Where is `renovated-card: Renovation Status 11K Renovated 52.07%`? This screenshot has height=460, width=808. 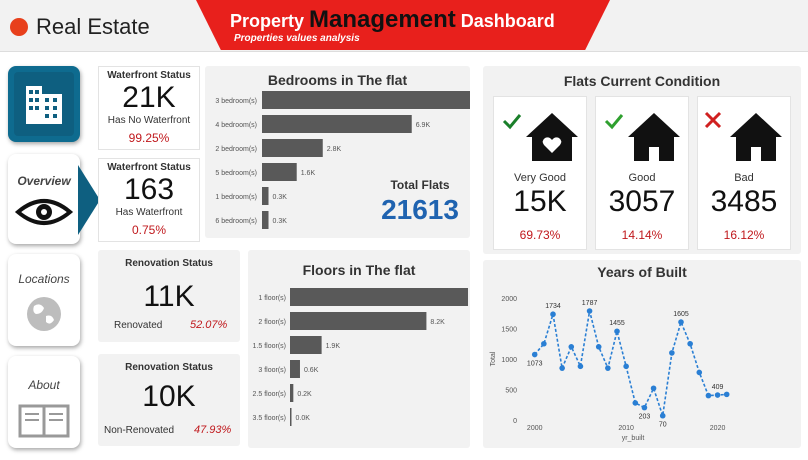
renovated-card: Renovation Status 11K Renovated 52.07% is located at coordinates (169, 296).